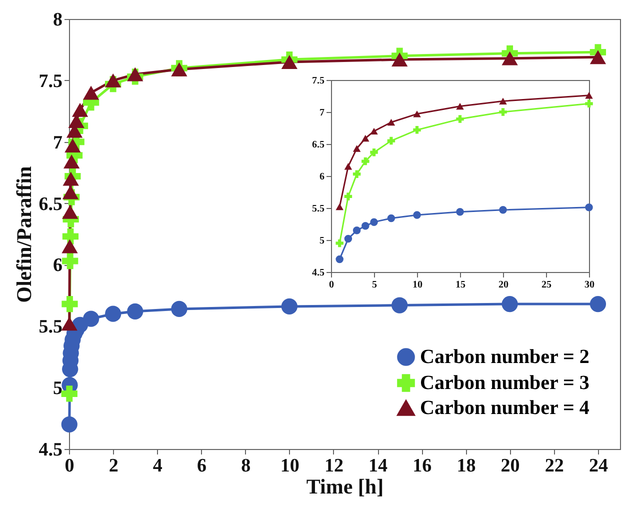 The image size is (623, 508). Describe the element at coordinates (113, 466) in the screenshot. I see `x-tick-label: 2` at that location.